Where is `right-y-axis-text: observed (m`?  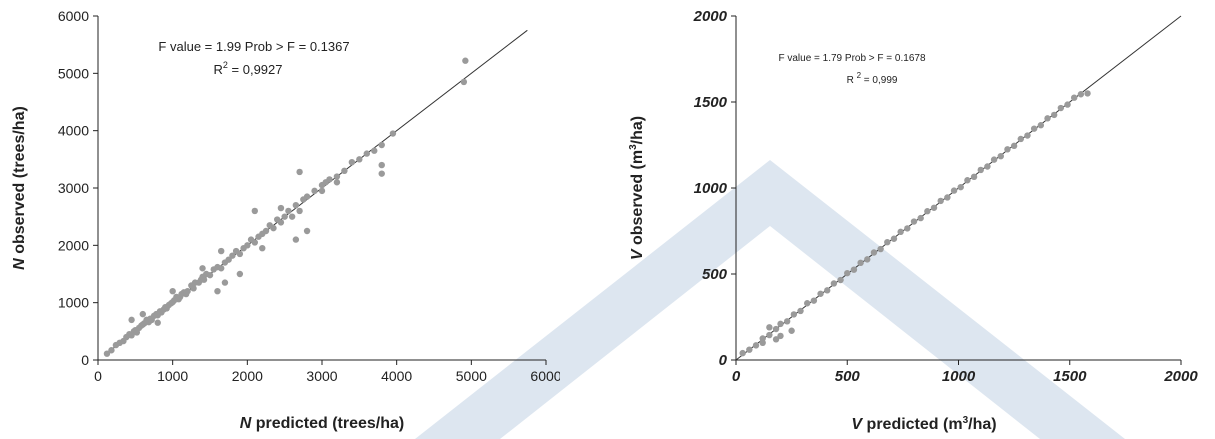 right-y-axis-text: observed (m is located at coordinates (637, 200).